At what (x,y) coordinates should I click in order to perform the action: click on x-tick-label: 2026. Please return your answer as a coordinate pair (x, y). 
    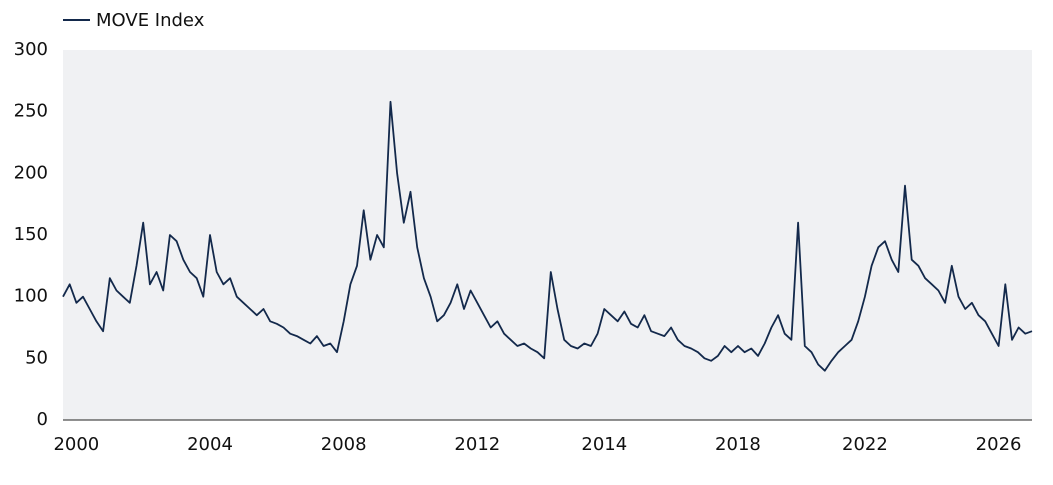
    Looking at the image, I should click on (999, 444).